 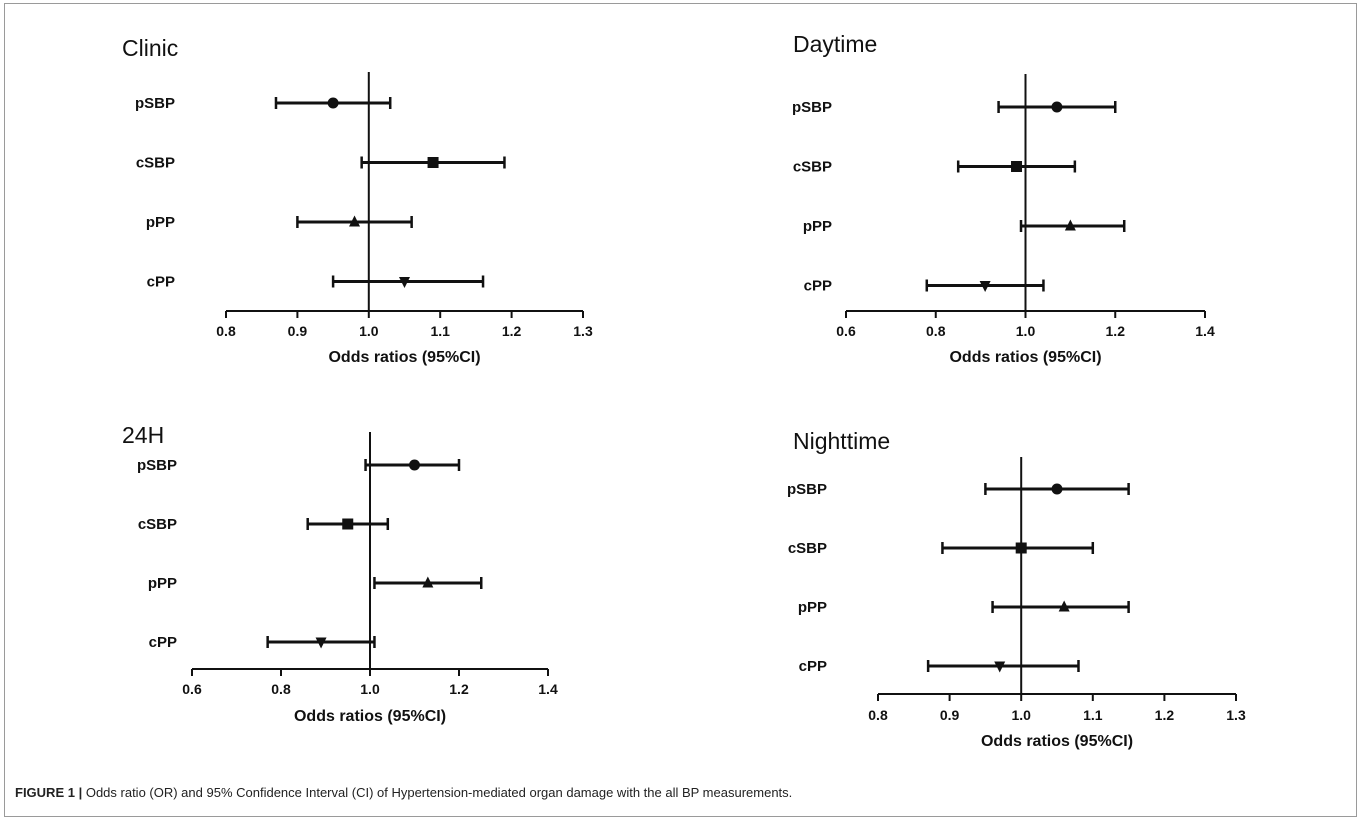 I want to click on panel-4-x-tick-label: 1.2, so click(x=1165, y=715).